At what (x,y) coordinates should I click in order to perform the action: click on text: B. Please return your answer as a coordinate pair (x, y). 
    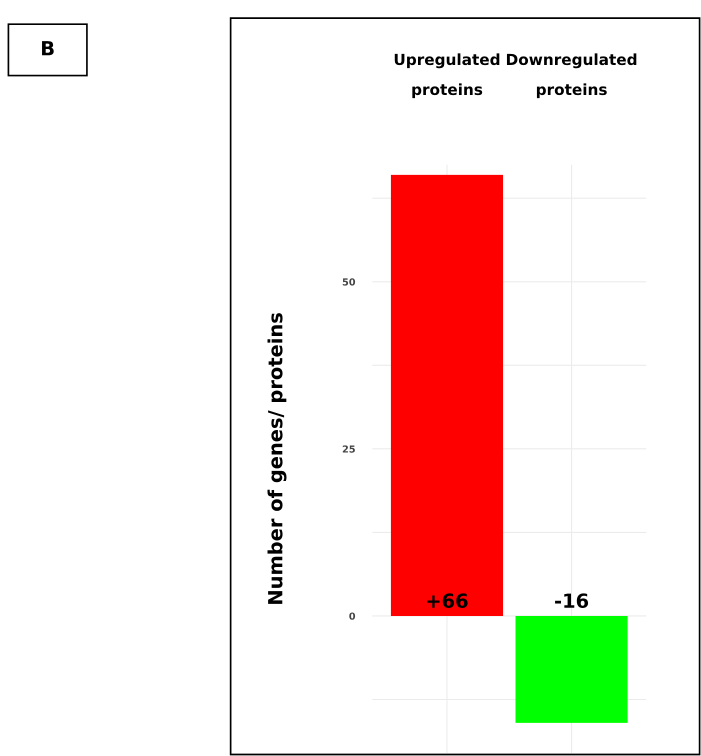
    Looking at the image, I should click on (48, 48).